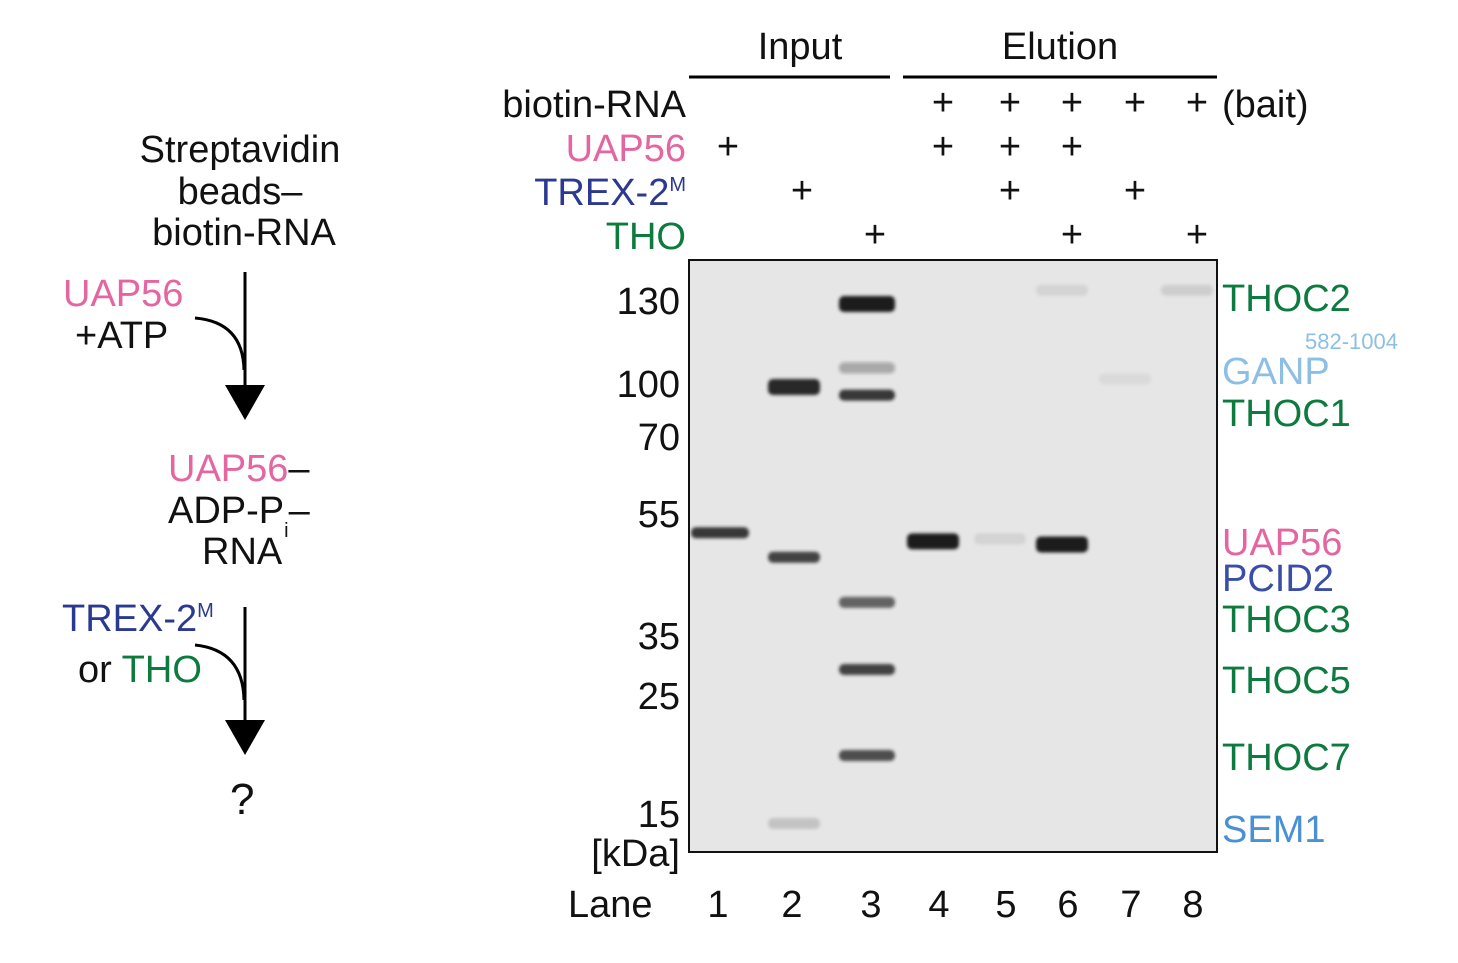 This screenshot has width=1458, height=963. What do you see at coordinates (1286, 620) in the screenshot?
I see `protein-label: THOC3` at bounding box center [1286, 620].